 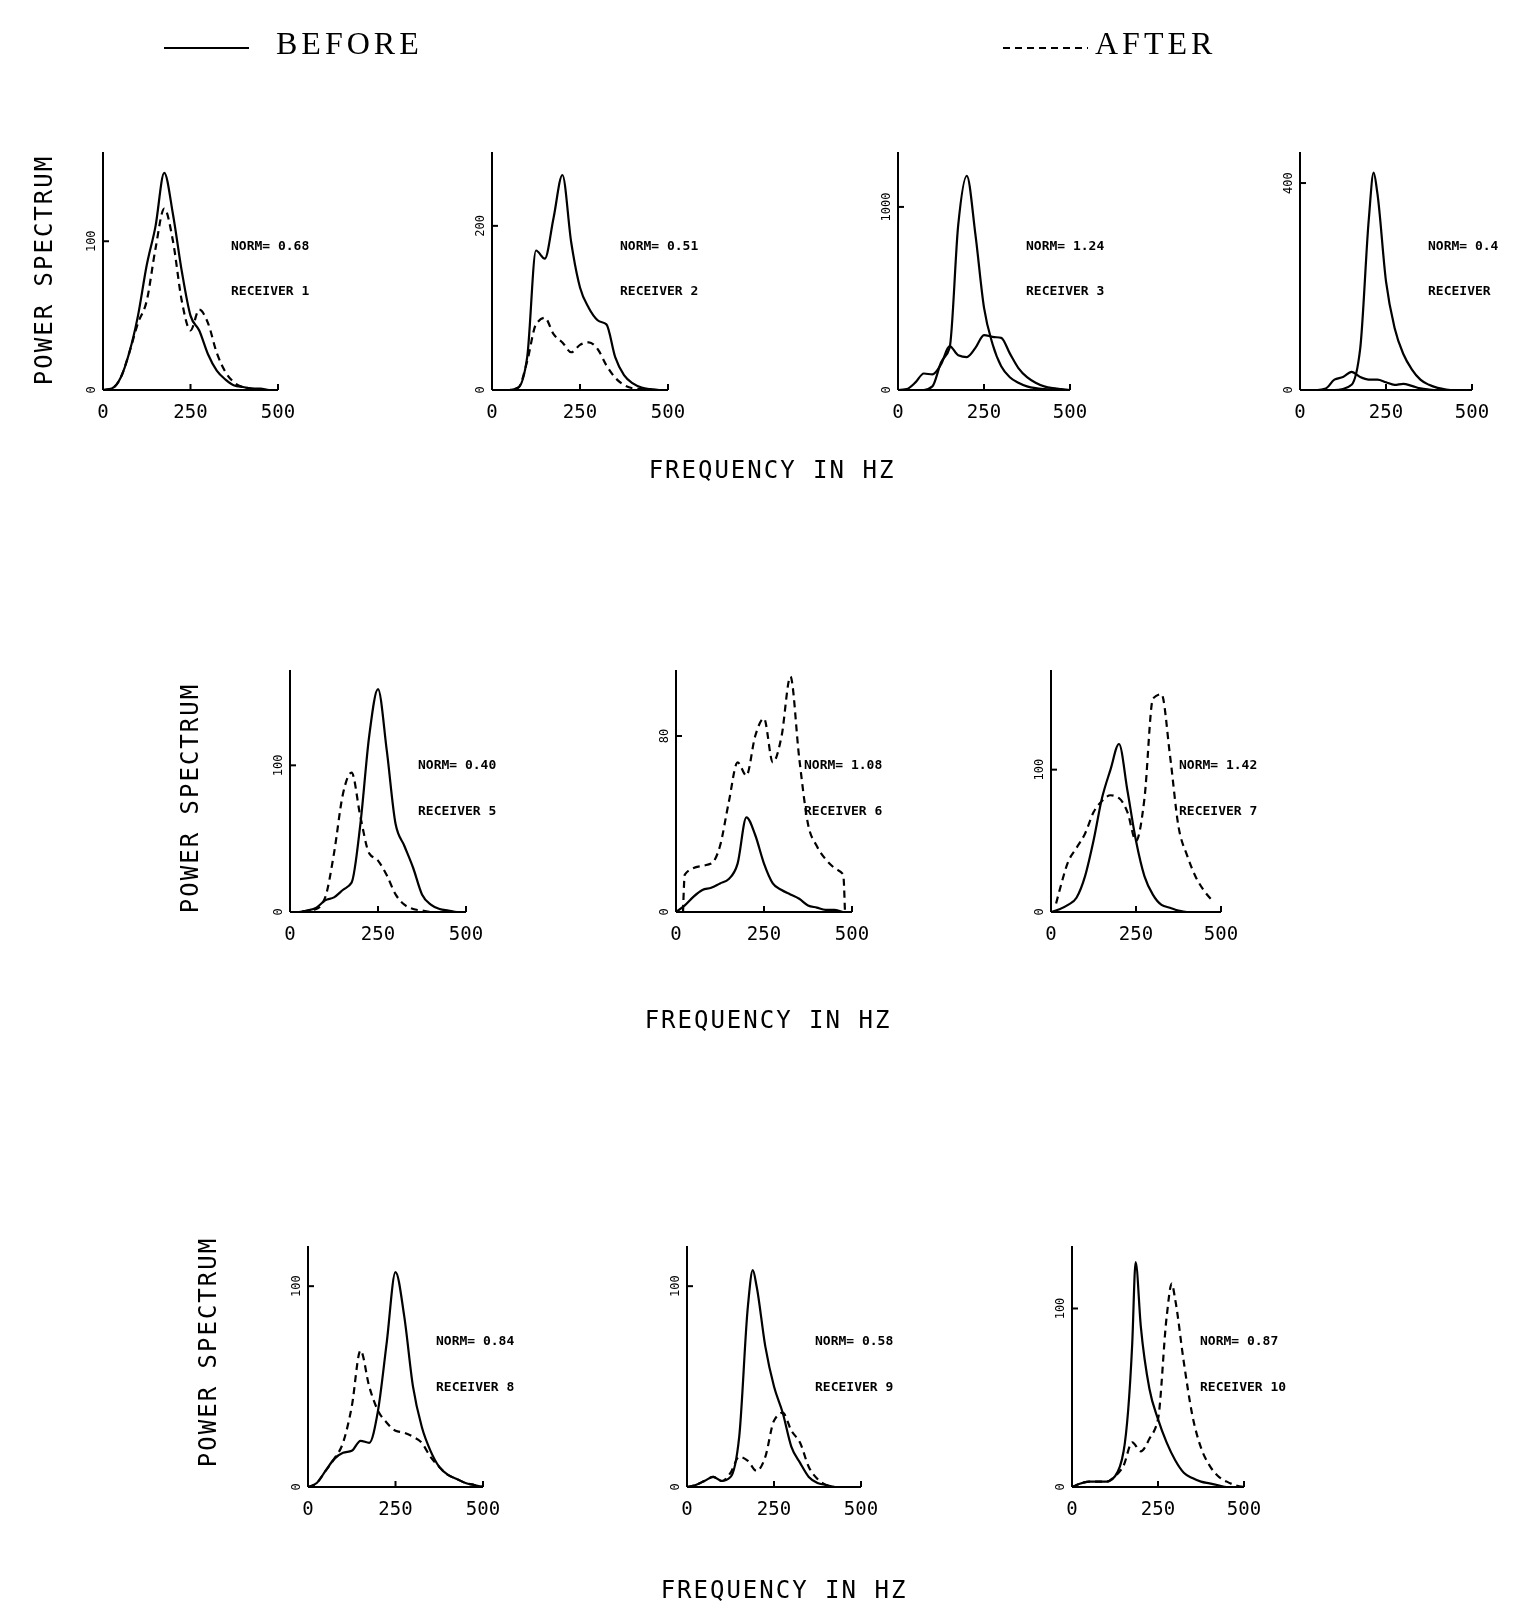 I want to click on annotation: NORM= 1.24, so click(x=1065, y=245).